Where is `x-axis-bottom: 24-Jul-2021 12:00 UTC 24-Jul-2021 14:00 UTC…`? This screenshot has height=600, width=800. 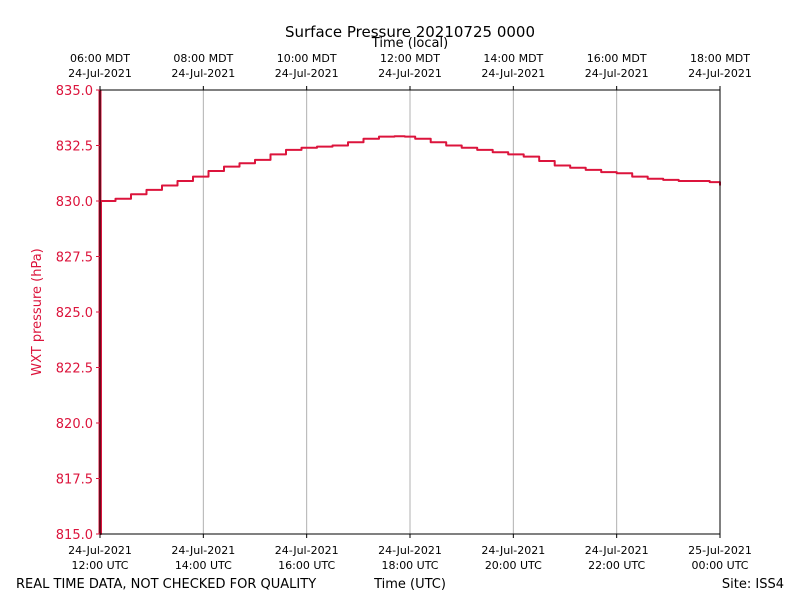
x-axis-bottom: 24-Jul-2021 12:00 UTC 24-Jul-2021 14:00 UTC… is located at coordinates (410, 553).